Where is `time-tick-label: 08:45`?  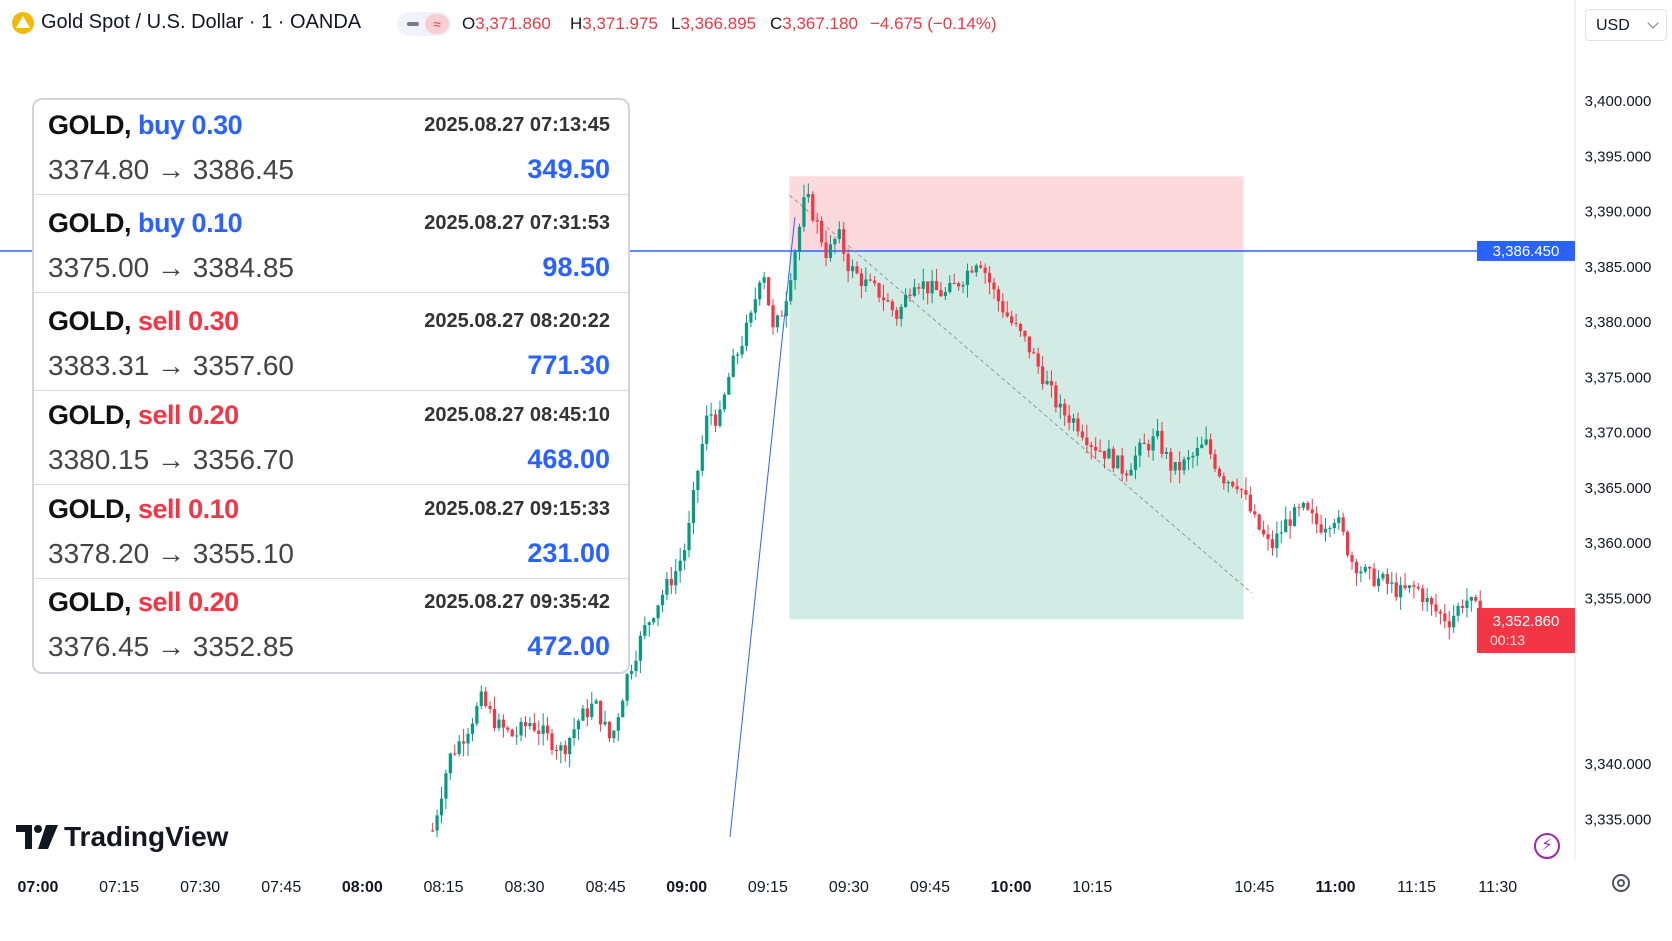 time-tick-label: 08:45 is located at coordinates (606, 887).